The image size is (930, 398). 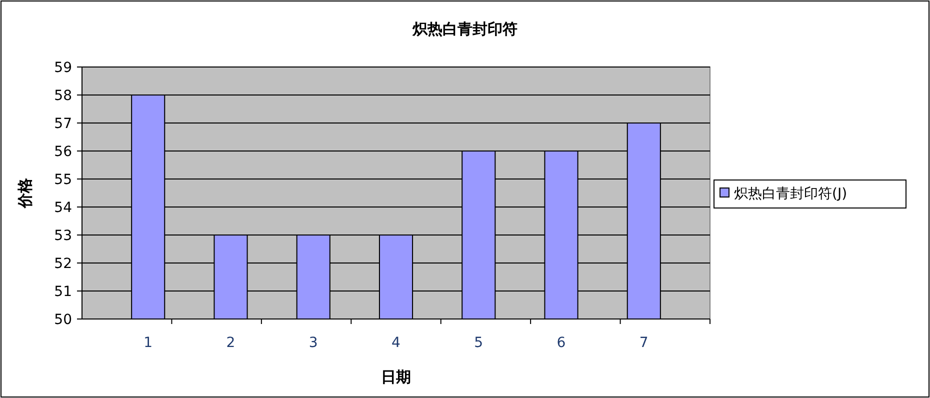 What do you see at coordinates (63, 320) in the screenshot?
I see `y-tick-label: 50` at bounding box center [63, 320].